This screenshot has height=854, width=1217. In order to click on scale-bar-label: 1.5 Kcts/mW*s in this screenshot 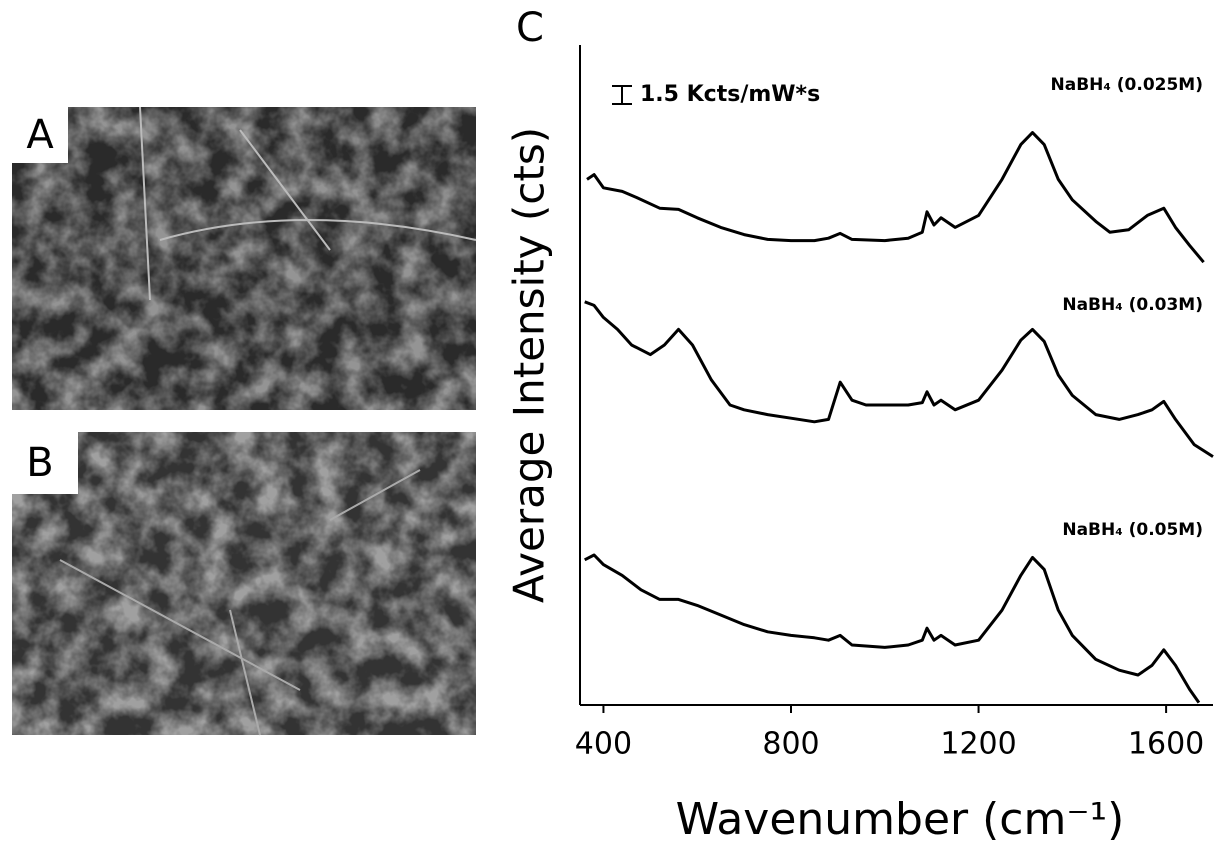, I will do `click(730, 94)`.